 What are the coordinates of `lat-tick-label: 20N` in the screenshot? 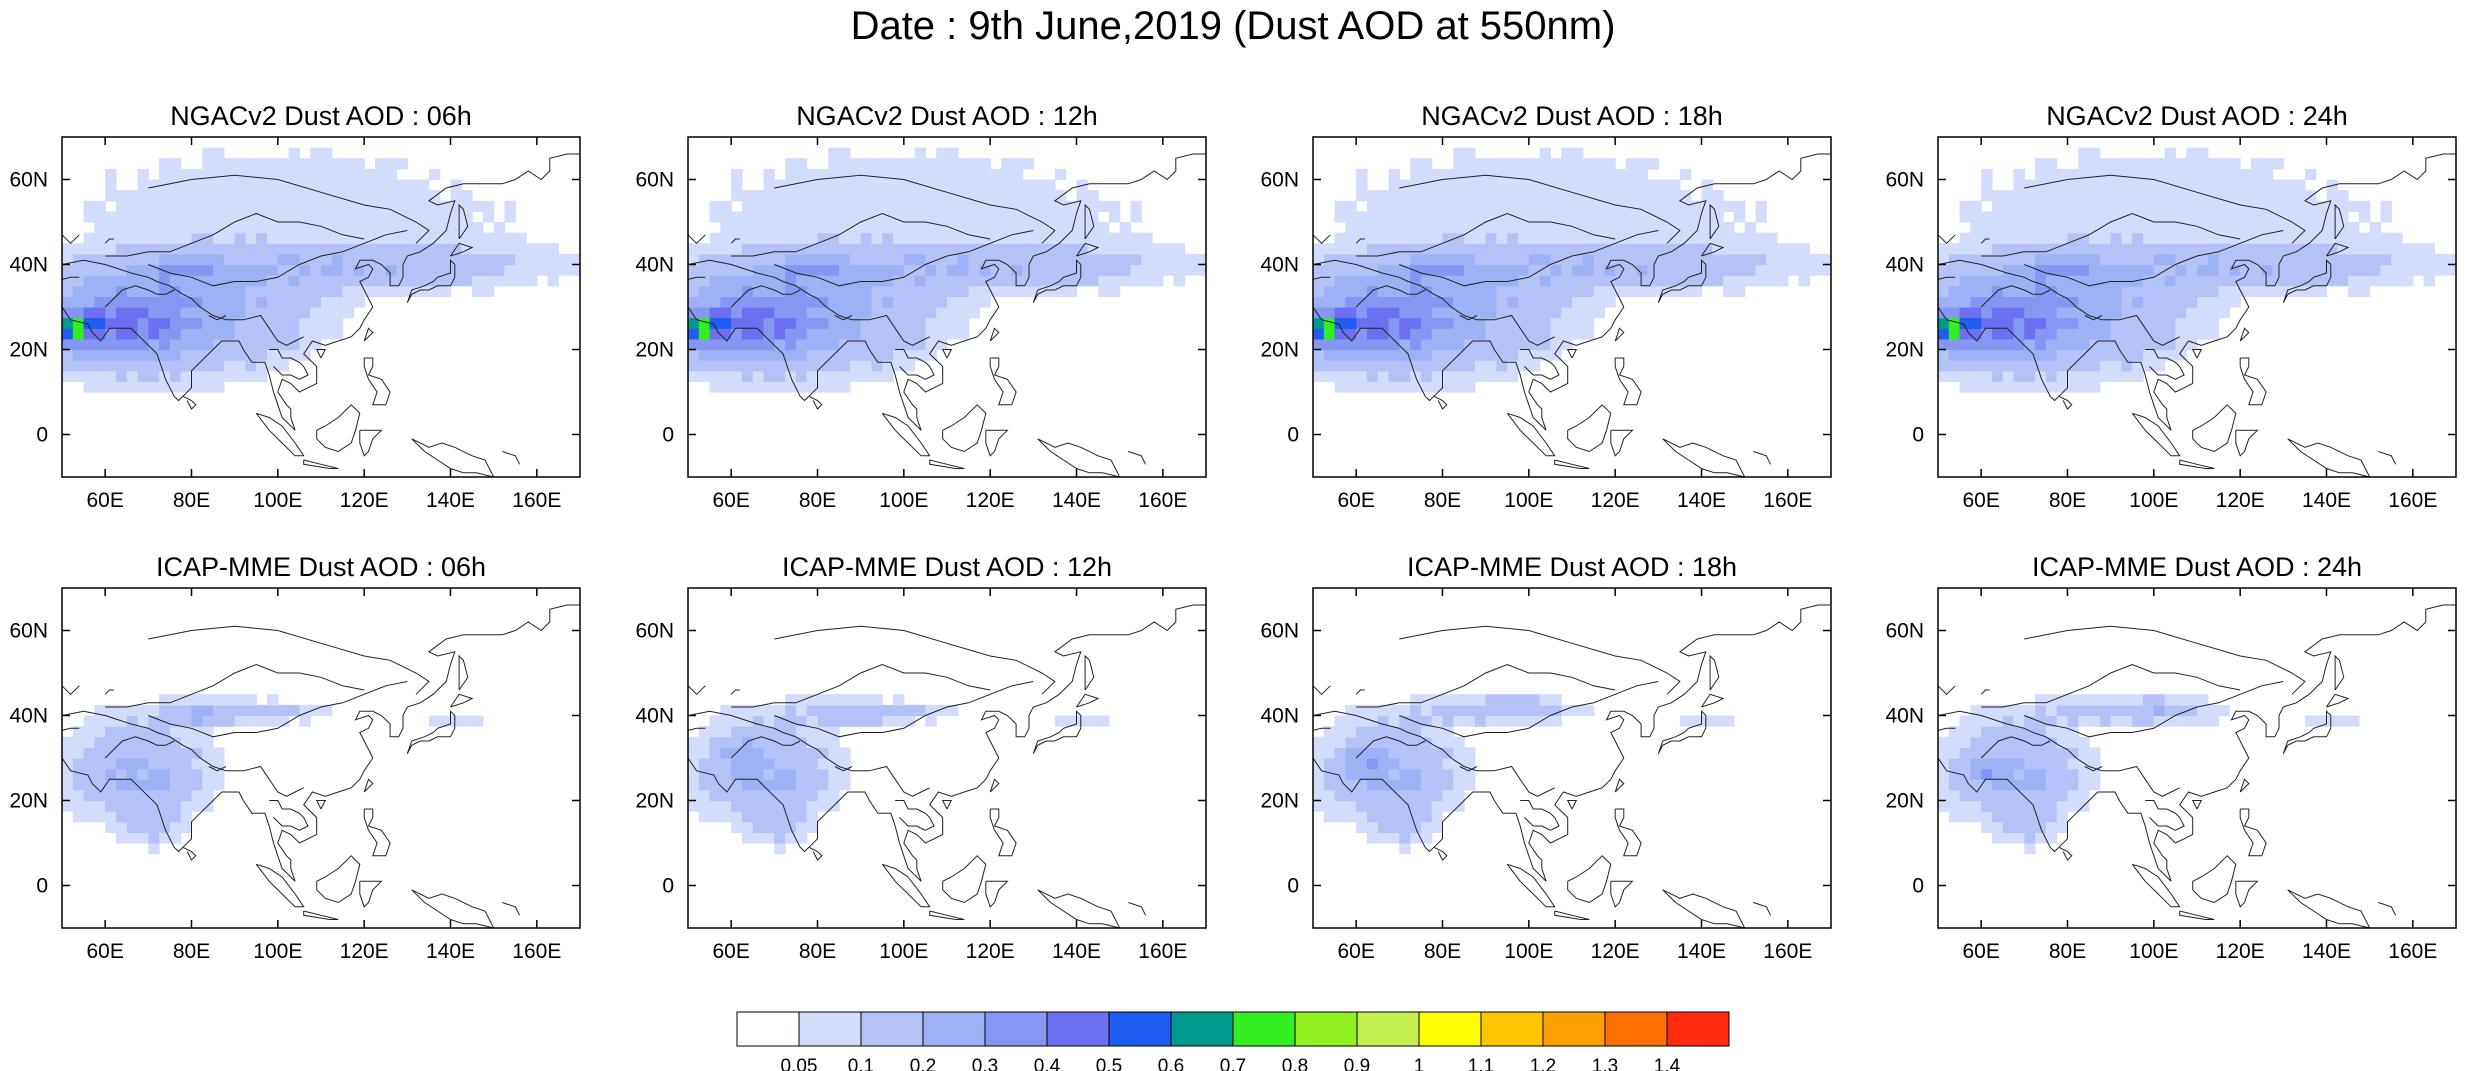 It's located at (1279, 801).